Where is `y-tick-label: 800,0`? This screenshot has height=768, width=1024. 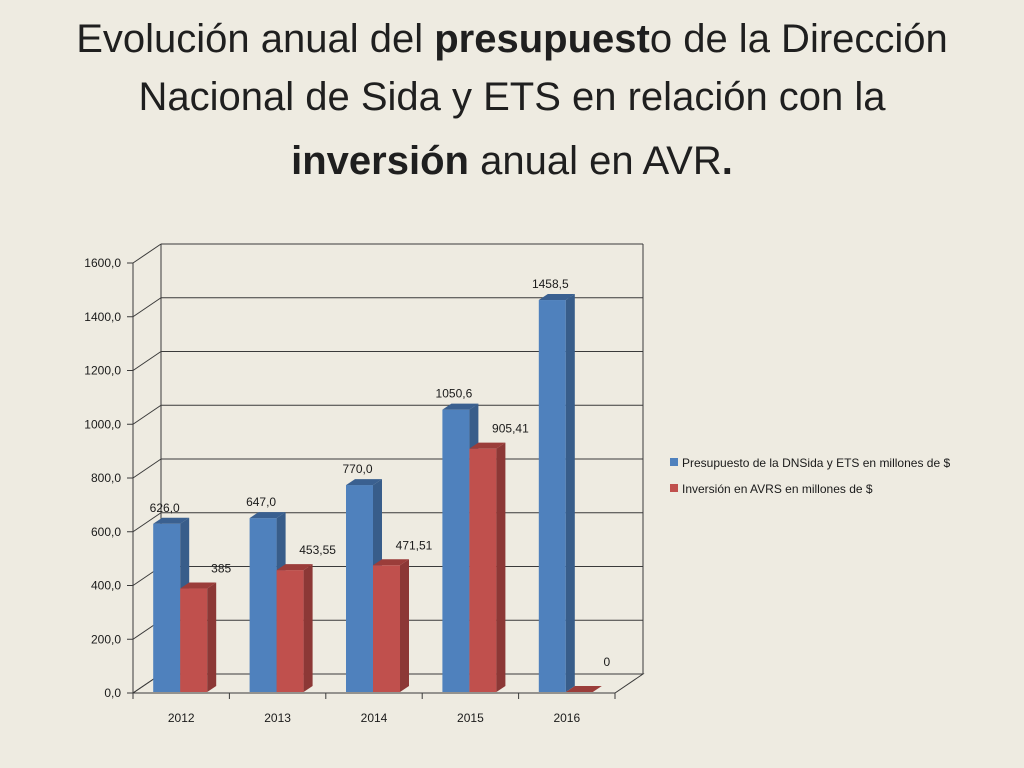
y-tick-label: 800,0 is located at coordinates (106, 478).